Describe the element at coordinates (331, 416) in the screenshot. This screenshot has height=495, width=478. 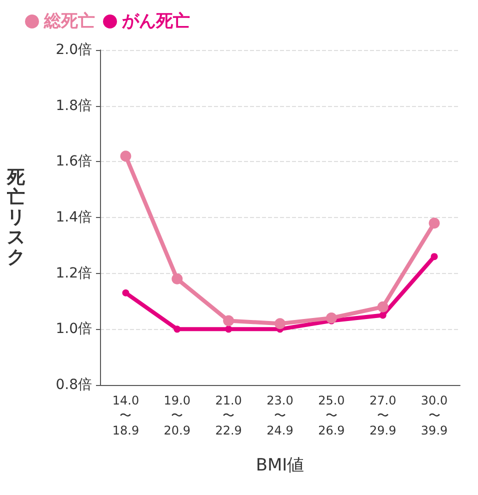
I see `x-tick-label: 25.0〜26.9` at that location.